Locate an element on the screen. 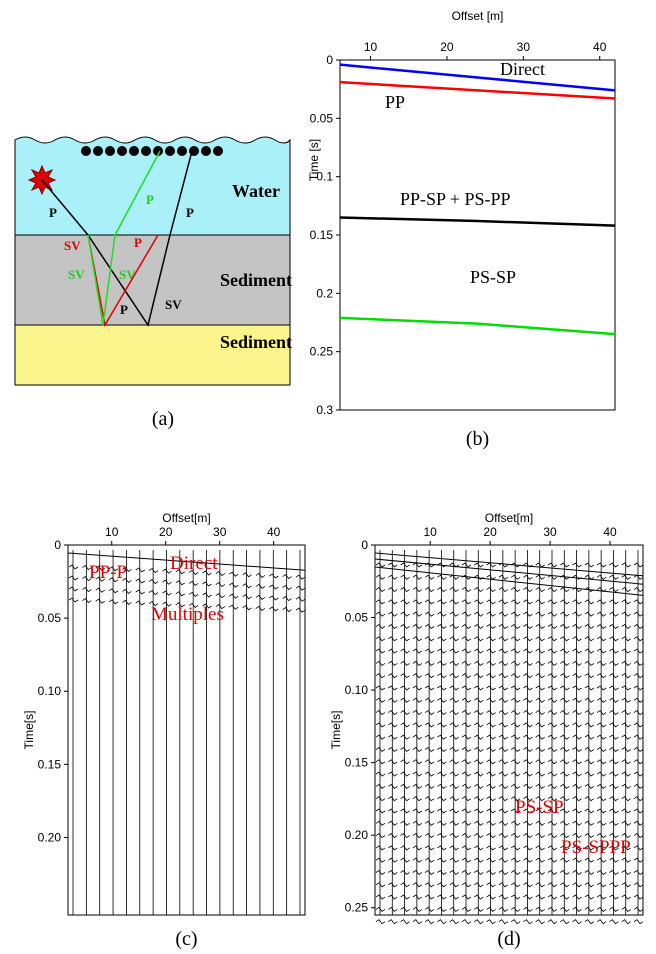 This screenshot has height=954, width=656. y-tick-label: 0 is located at coordinates (57, 545).